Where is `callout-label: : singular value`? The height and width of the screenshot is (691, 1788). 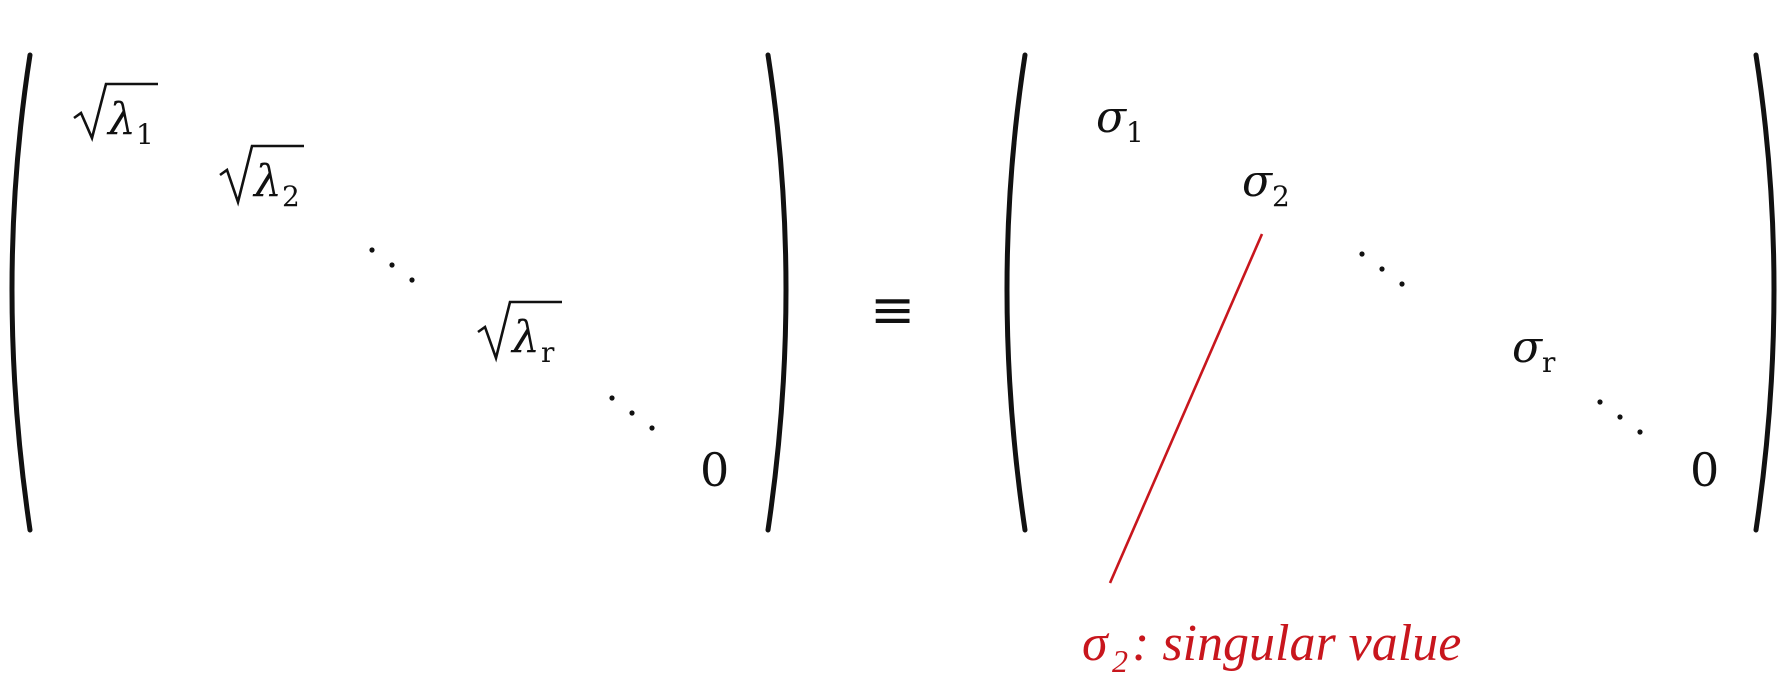 callout-label: : singular value is located at coordinates (1296, 643).